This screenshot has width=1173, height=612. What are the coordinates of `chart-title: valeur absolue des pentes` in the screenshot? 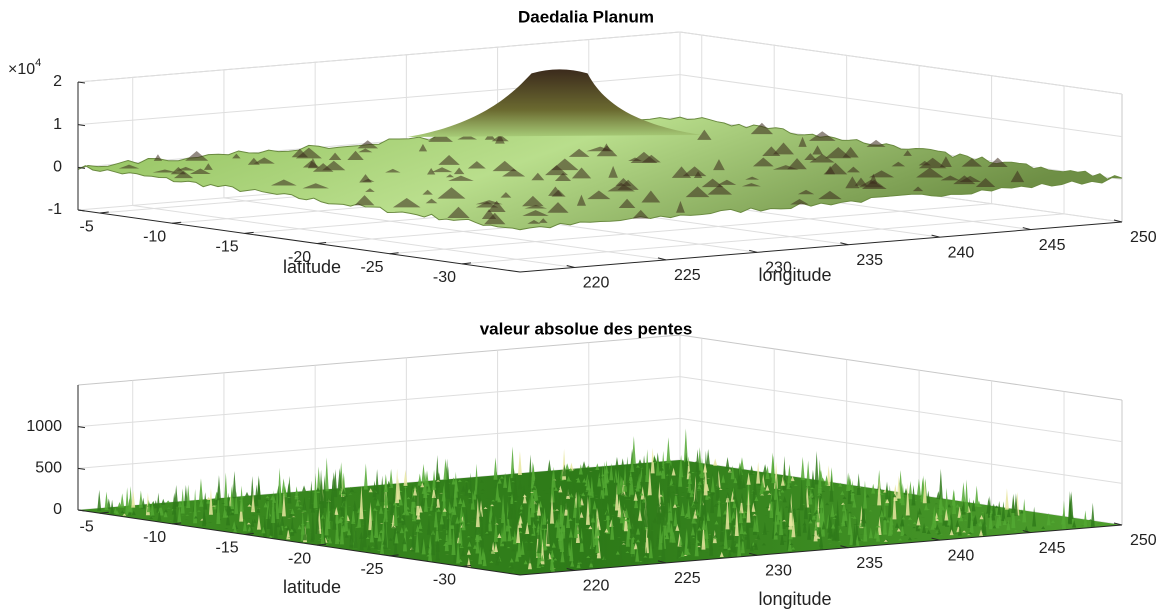 It's located at (586, 328).